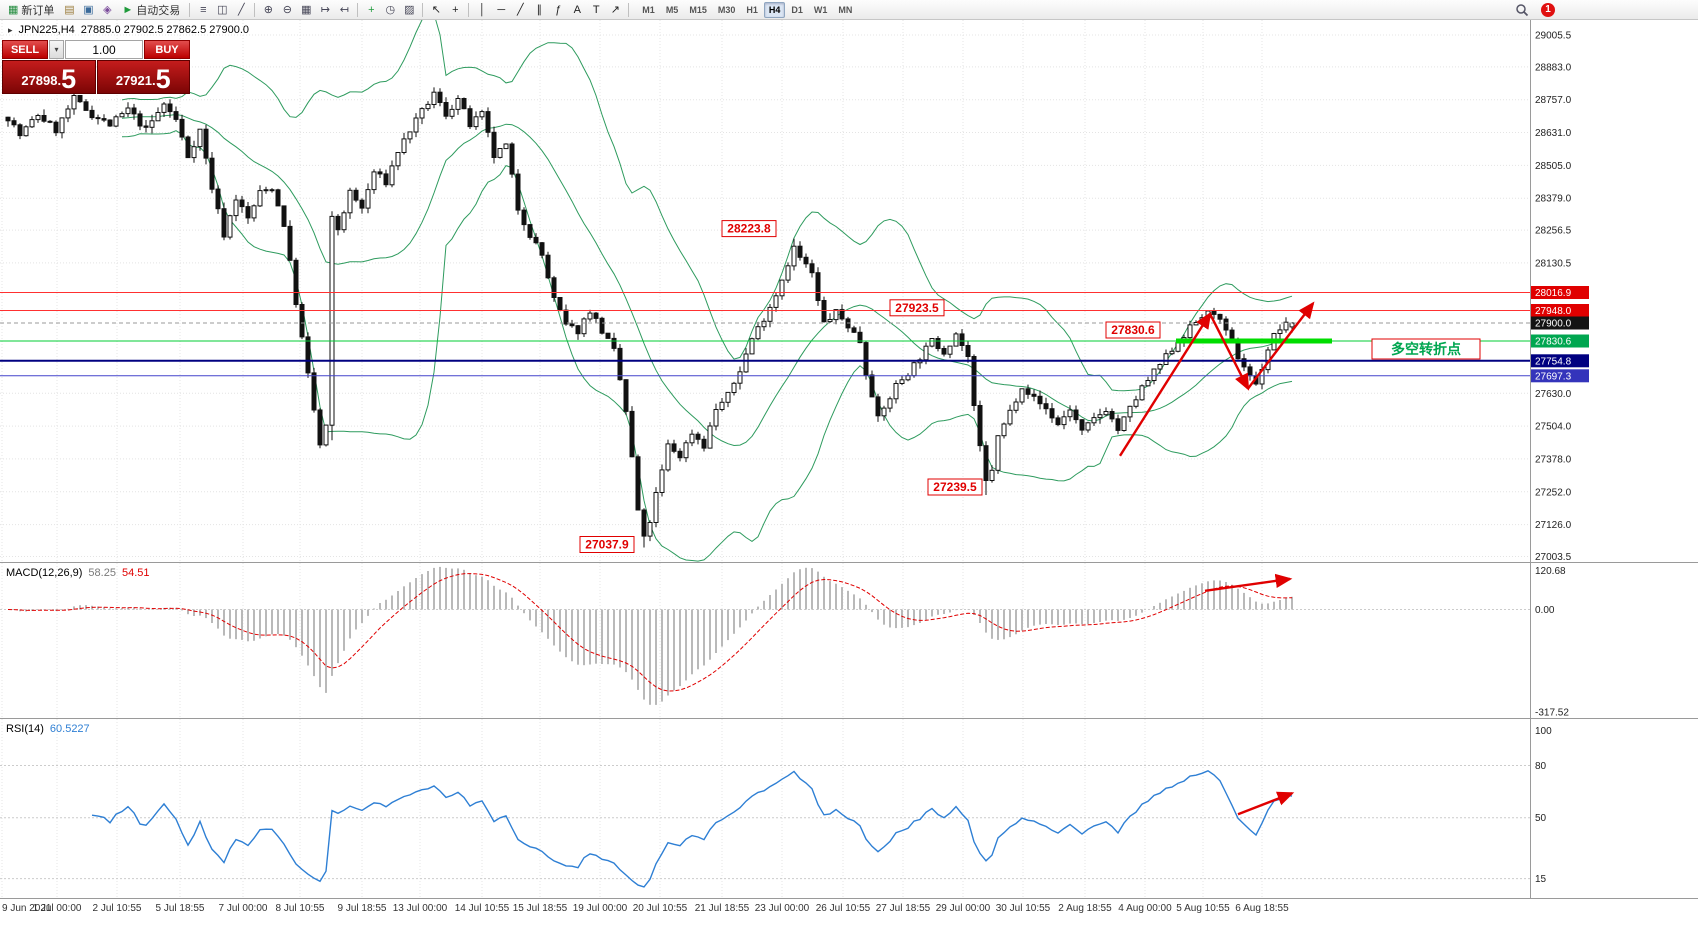 This screenshot has height=941, width=1698. I want to click on price-label-28223.8: 28223.8, so click(749, 229).